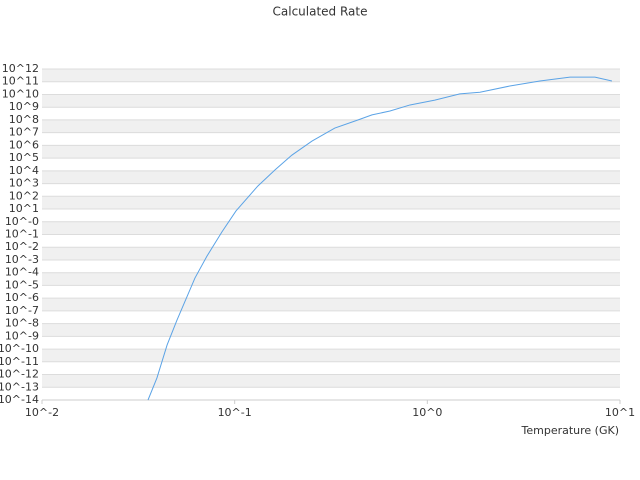 This screenshot has width=640, height=480. What do you see at coordinates (22, 246) in the screenshot?
I see `y-tick-label: 10^-2` at bounding box center [22, 246].